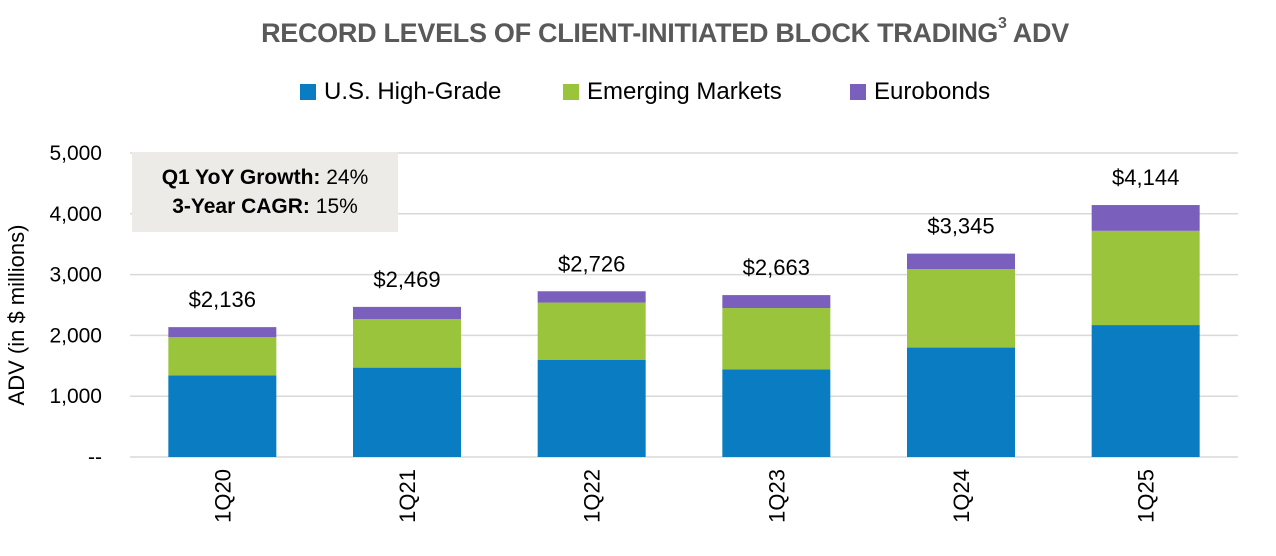 This screenshot has height=556, width=1276. I want to click on y-tick-label: 4,000, so click(75, 214).